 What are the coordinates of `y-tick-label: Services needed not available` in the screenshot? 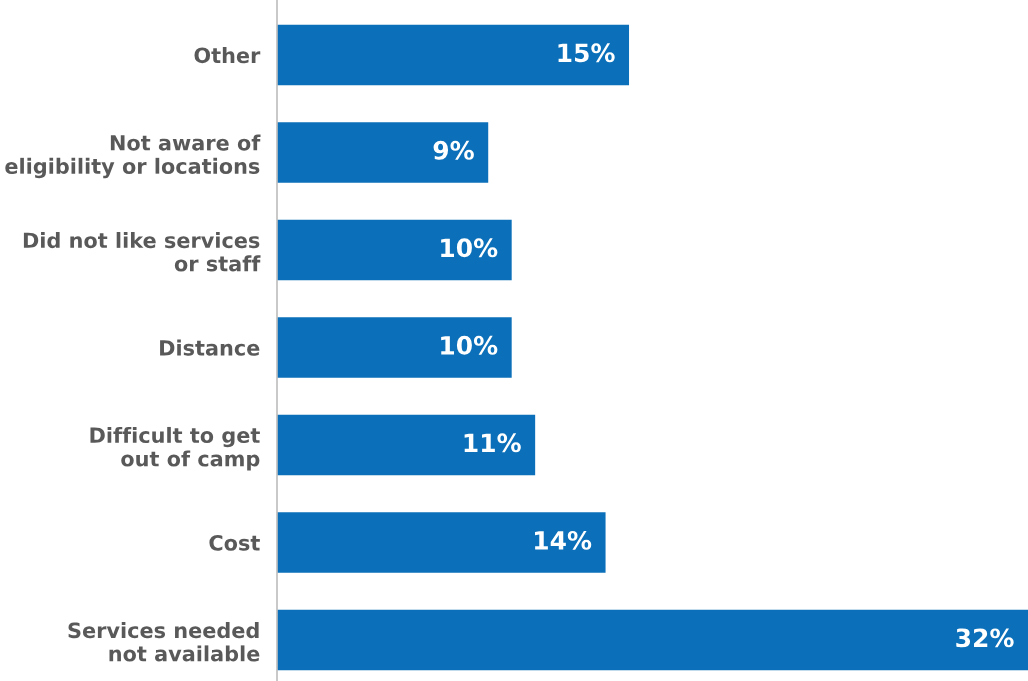 It's located at (164, 642).